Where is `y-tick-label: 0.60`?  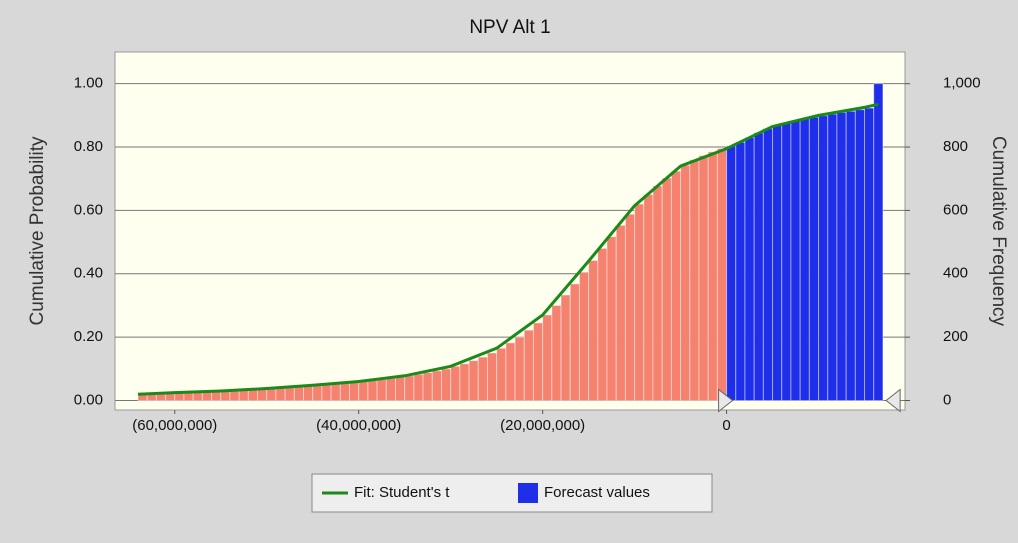 y-tick-label: 0.60 is located at coordinates (88, 209).